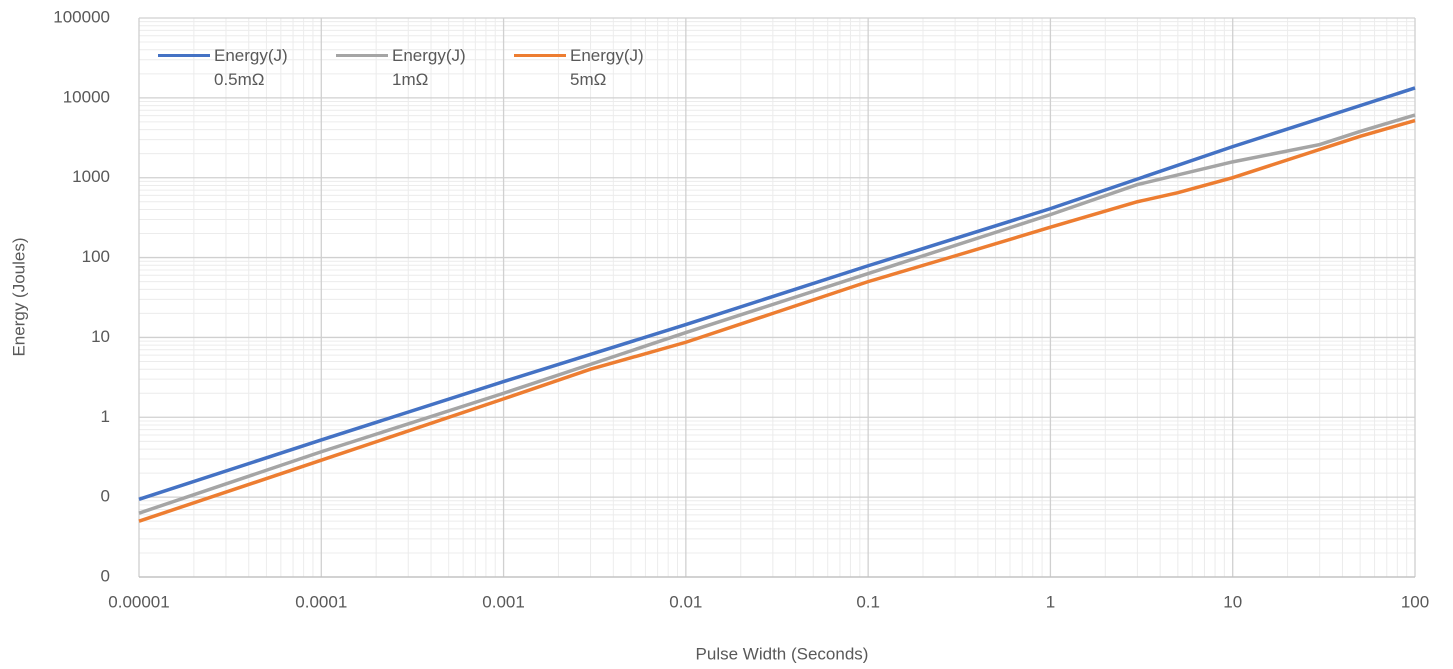 The height and width of the screenshot is (669, 1453). Describe the element at coordinates (1415, 601) in the screenshot. I see `x-tick-label: 100` at that location.